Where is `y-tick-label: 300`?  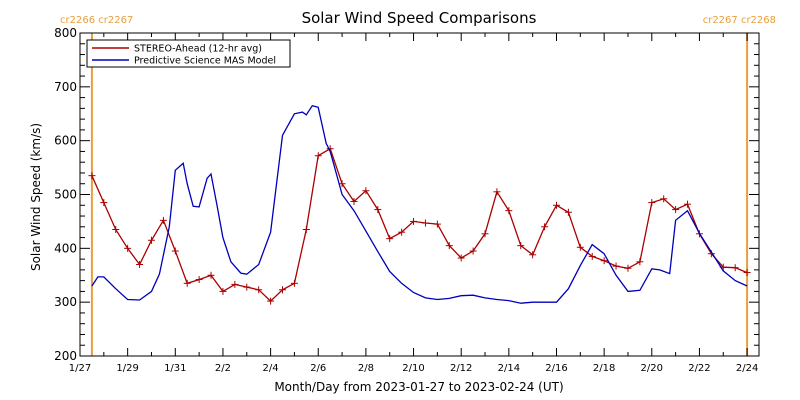 y-tick-label: 300 is located at coordinates (65, 302).